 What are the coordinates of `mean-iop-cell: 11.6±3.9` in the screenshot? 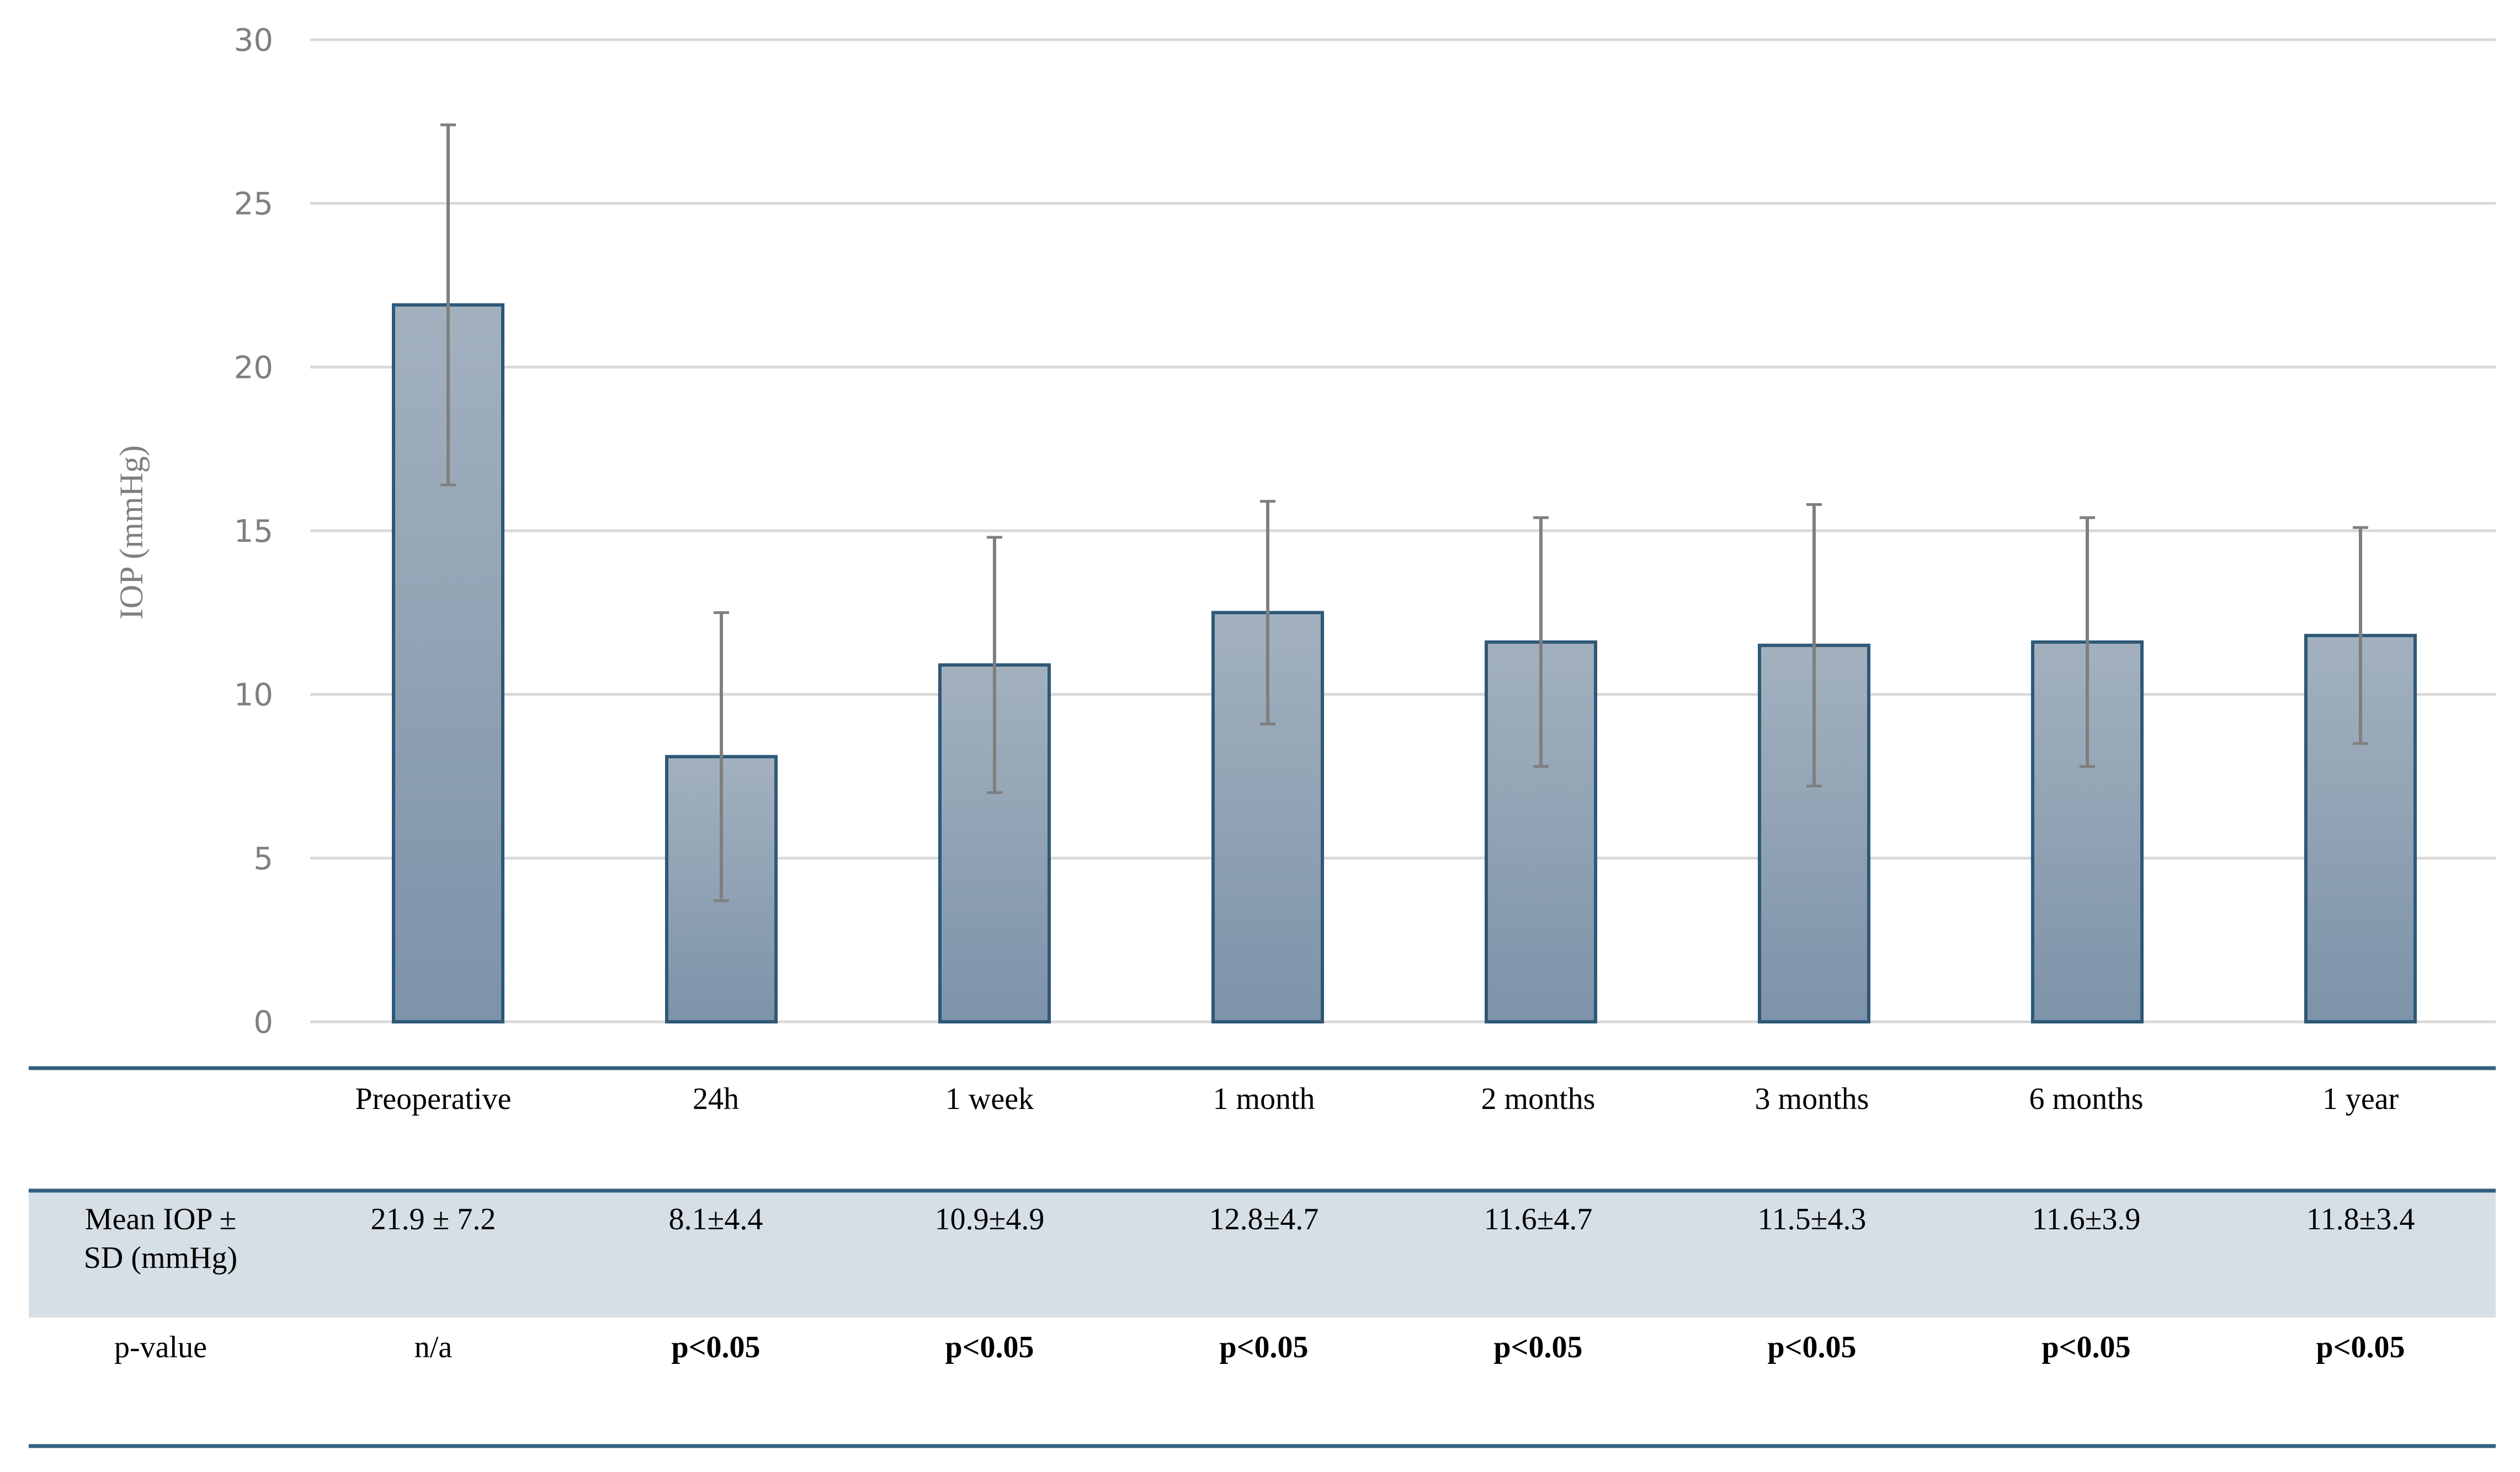 It's located at (2086, 1219).